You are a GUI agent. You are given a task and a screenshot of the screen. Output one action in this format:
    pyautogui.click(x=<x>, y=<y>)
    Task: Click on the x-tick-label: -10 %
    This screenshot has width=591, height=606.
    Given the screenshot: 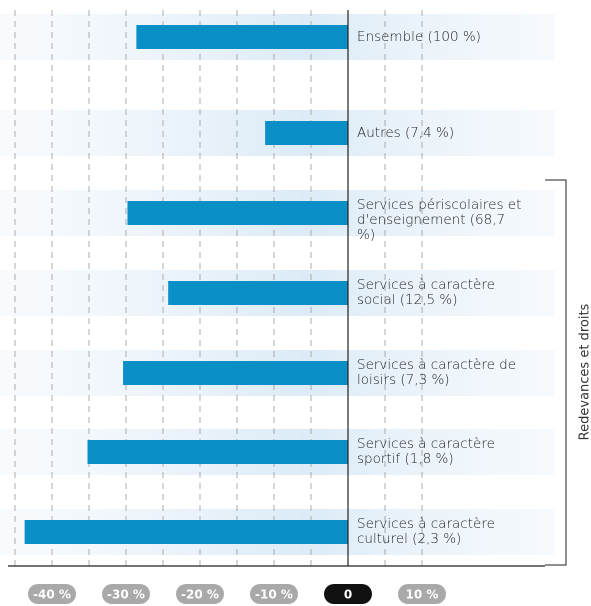 What is the action you would take?
    pyautogui.click(x=274, y=595)
    